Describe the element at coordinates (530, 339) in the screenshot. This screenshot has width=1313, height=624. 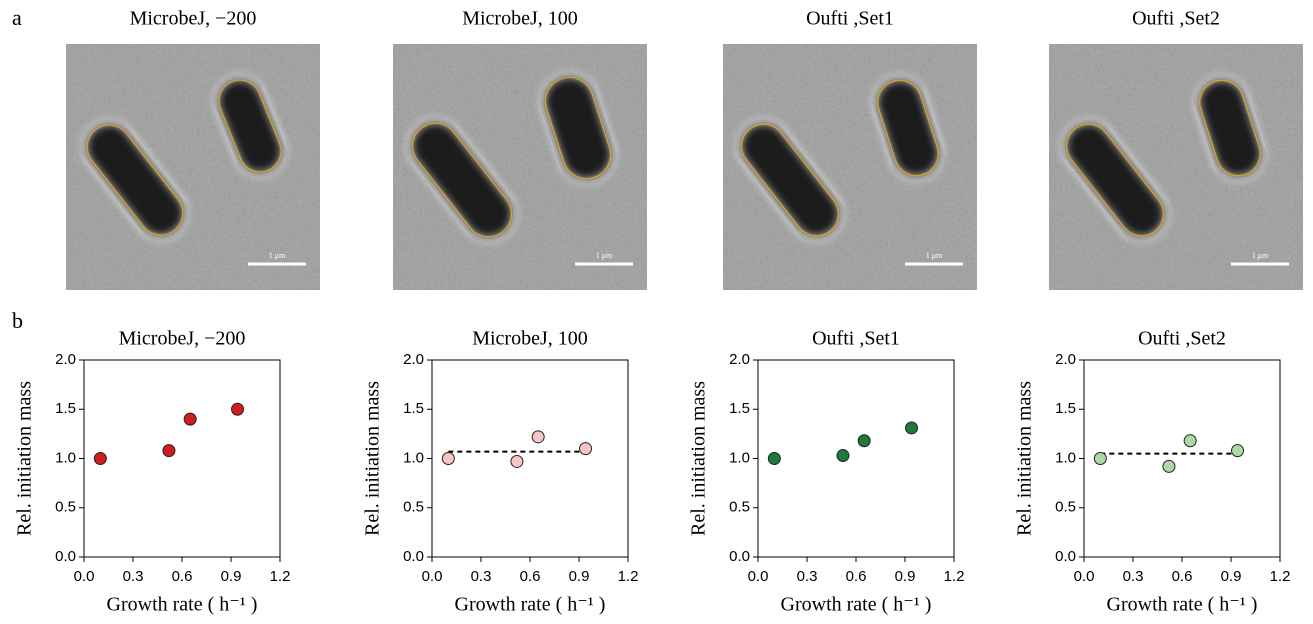
I see `chart-title: MicrobeJ, 100` at that location.